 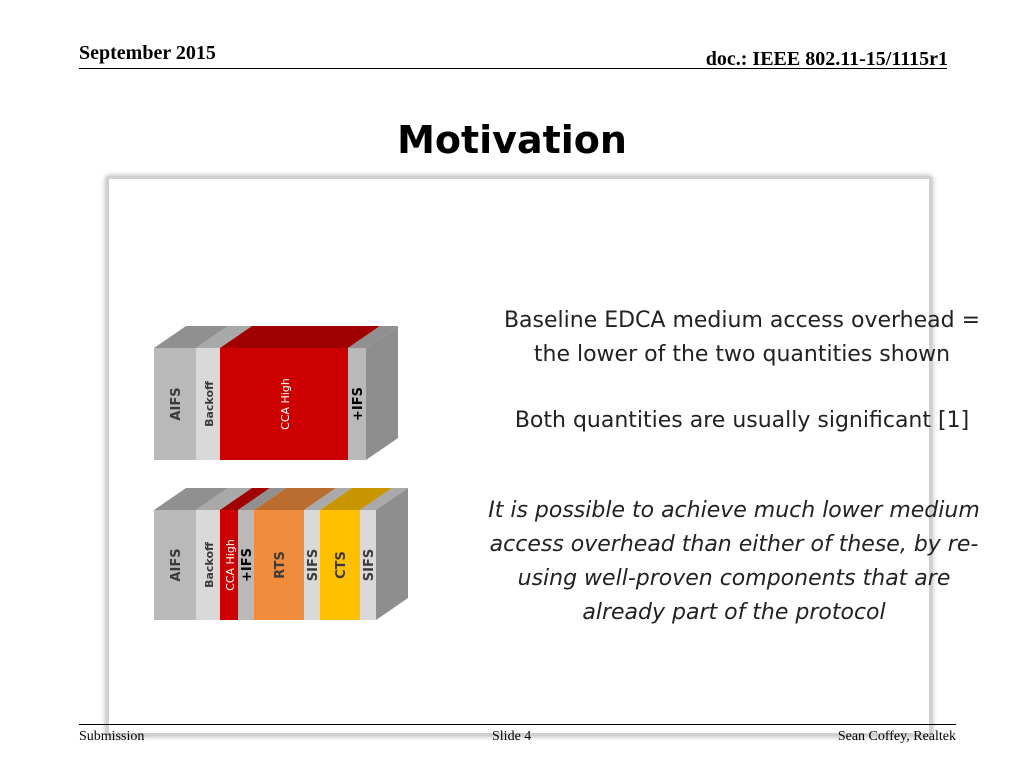 I want to click on slide-title: Motivation, so click(x=512, y=140).